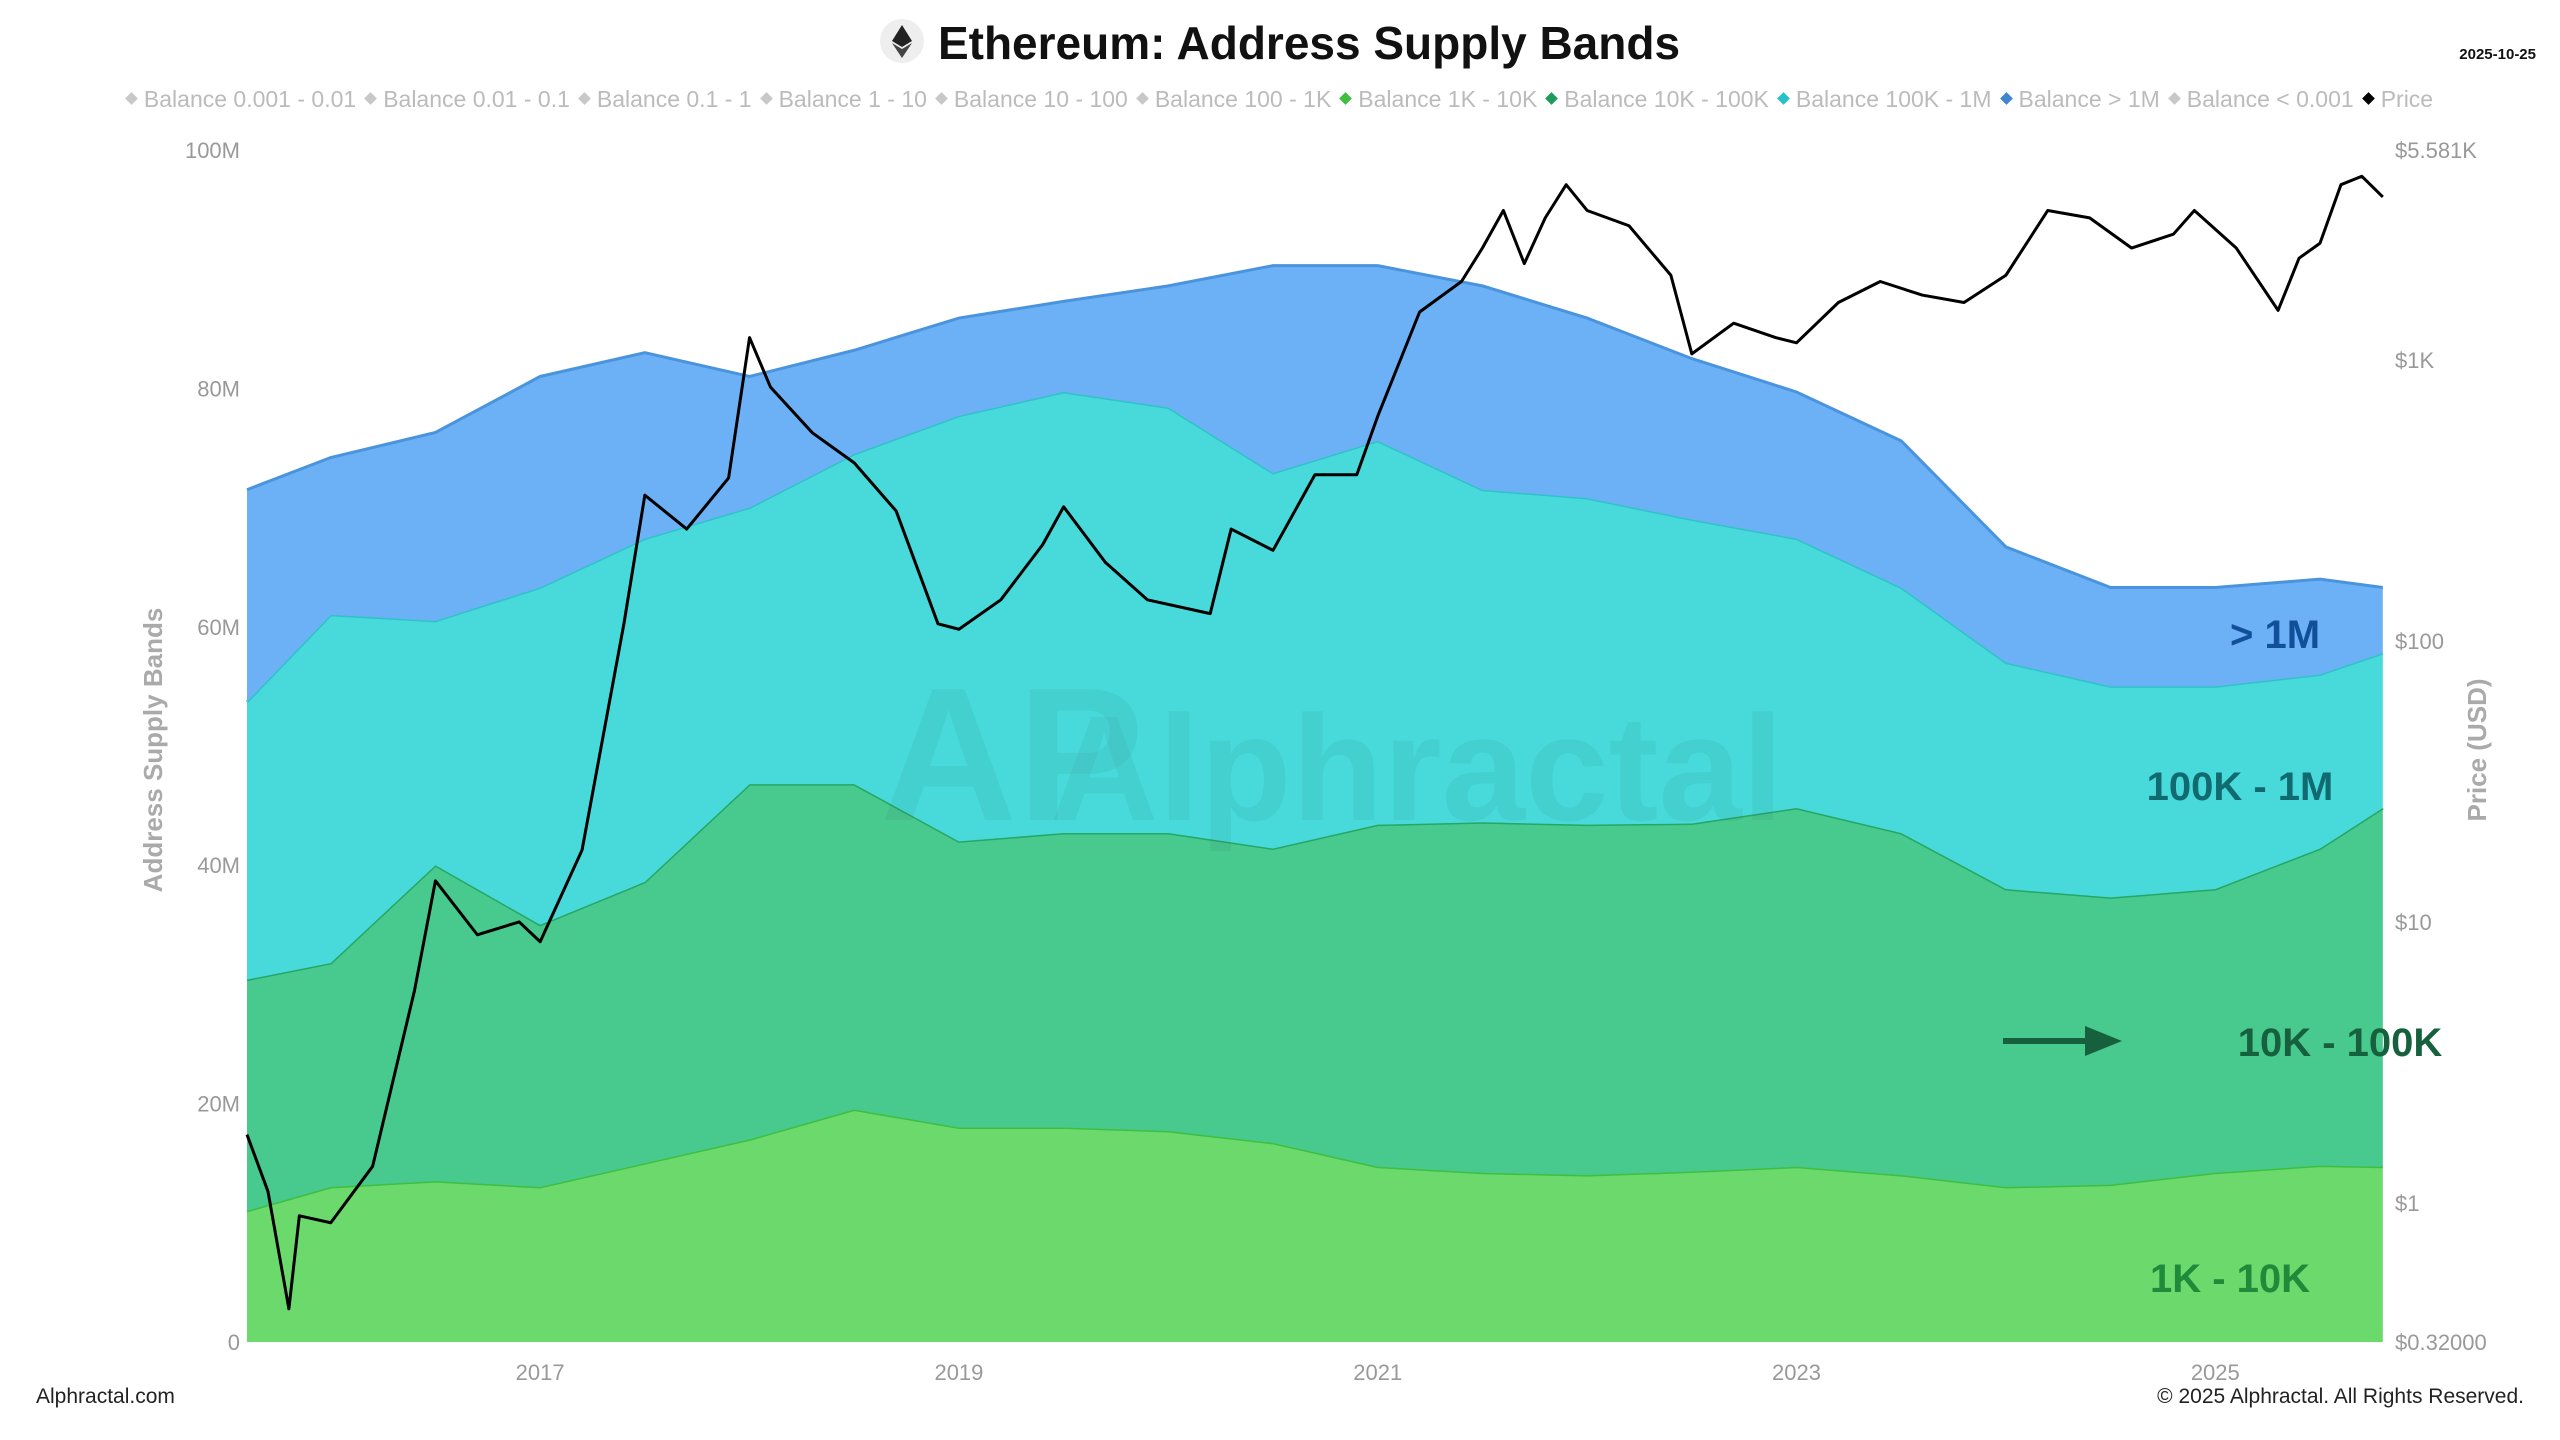  Describe the element at coordinates (2215, 1372) in the screenshot. I see `x-tick-label: 2025` at that location.